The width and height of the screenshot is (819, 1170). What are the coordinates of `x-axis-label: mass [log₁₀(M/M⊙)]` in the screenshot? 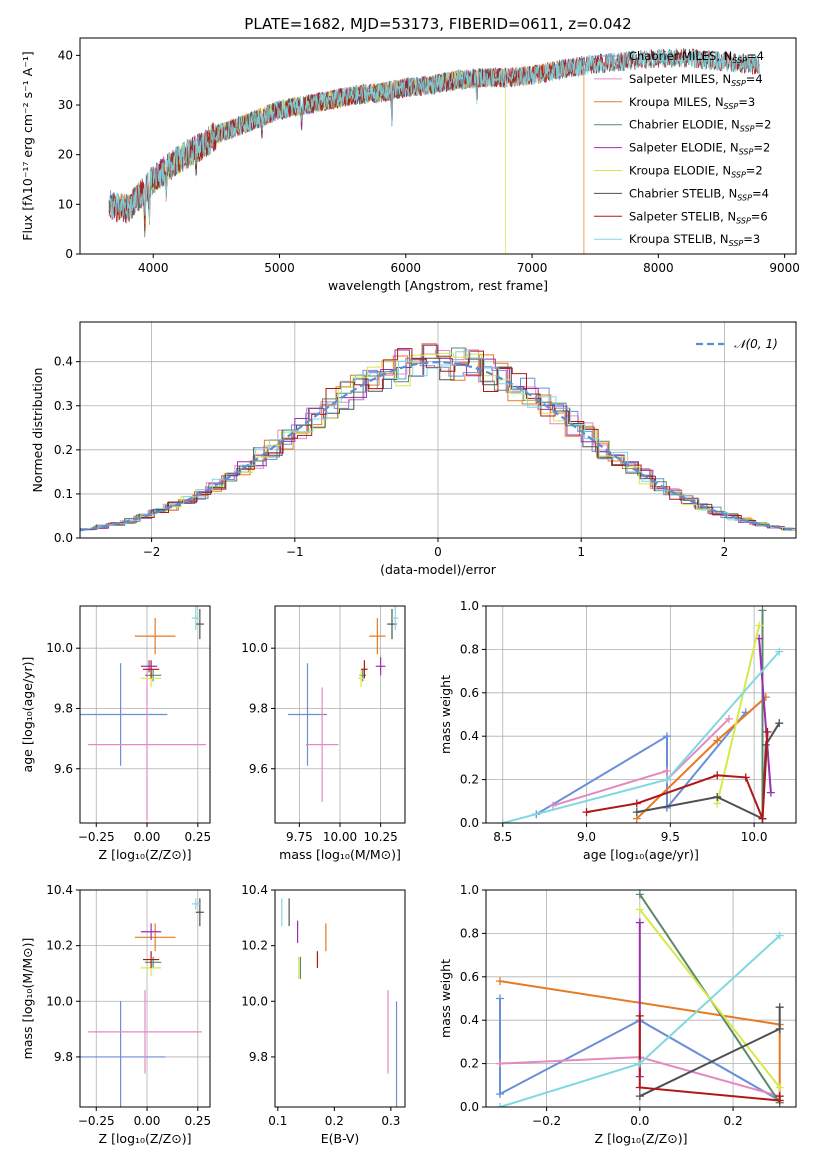 It's located at (340, 854).